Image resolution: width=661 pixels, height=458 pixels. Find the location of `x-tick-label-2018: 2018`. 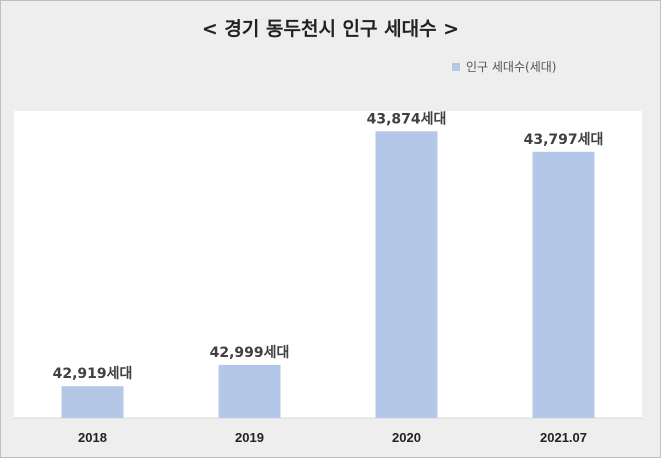

x-tick-label-2018: 2018 is located at coordinates (92, 437).